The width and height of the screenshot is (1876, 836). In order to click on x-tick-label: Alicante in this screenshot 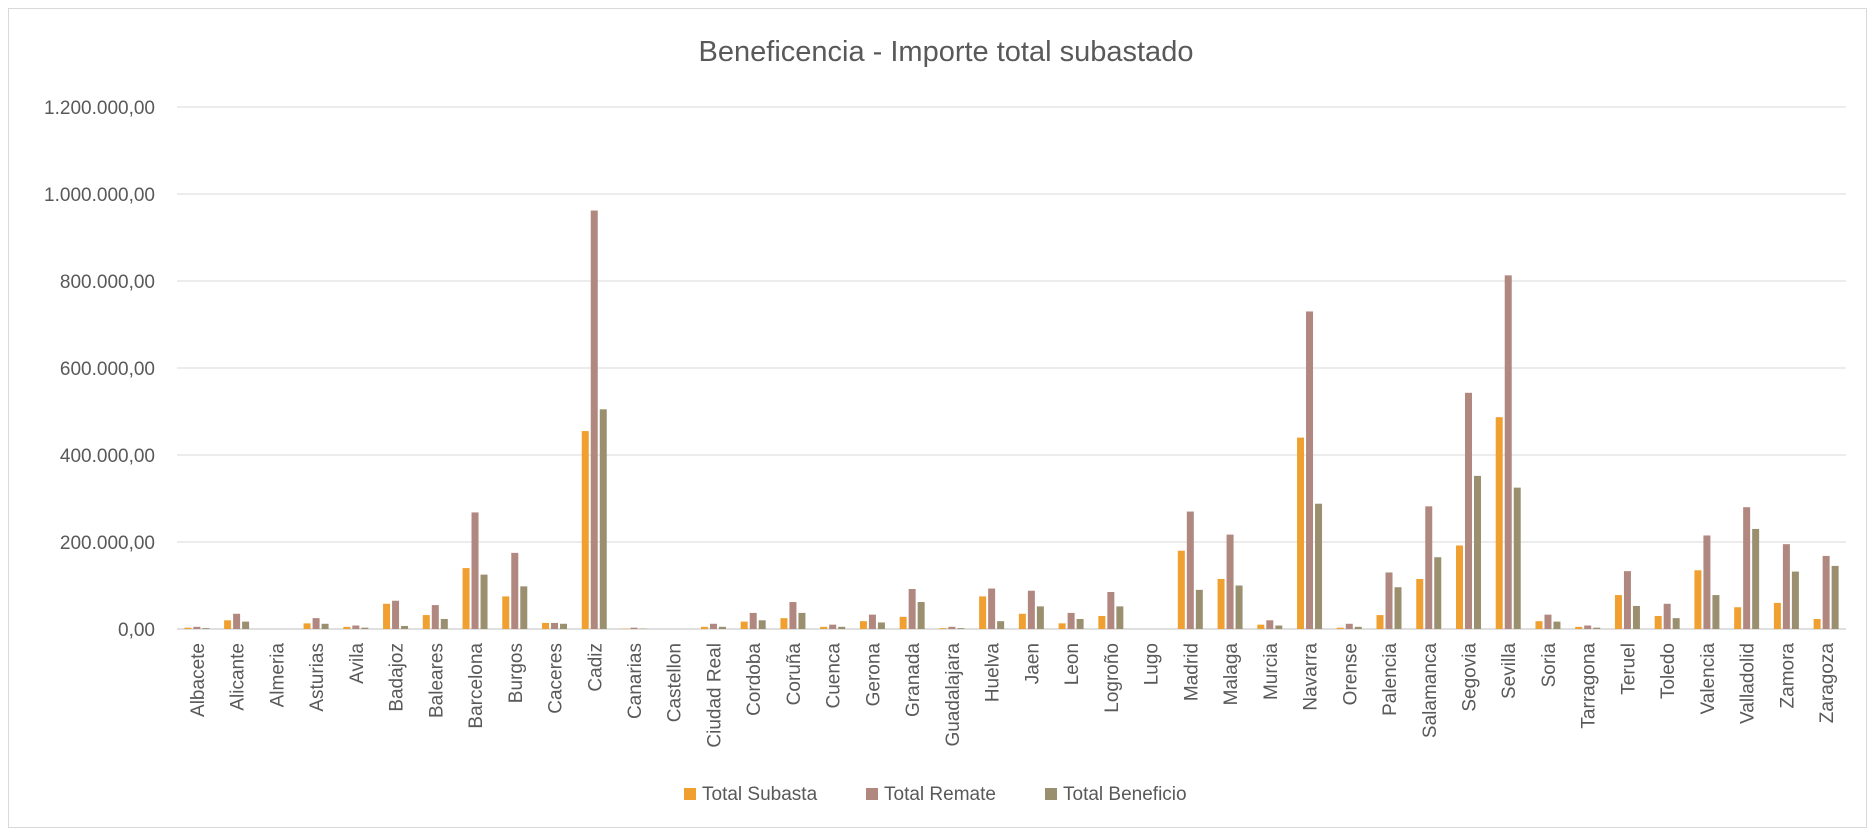, I will do `click(238, 677)`.